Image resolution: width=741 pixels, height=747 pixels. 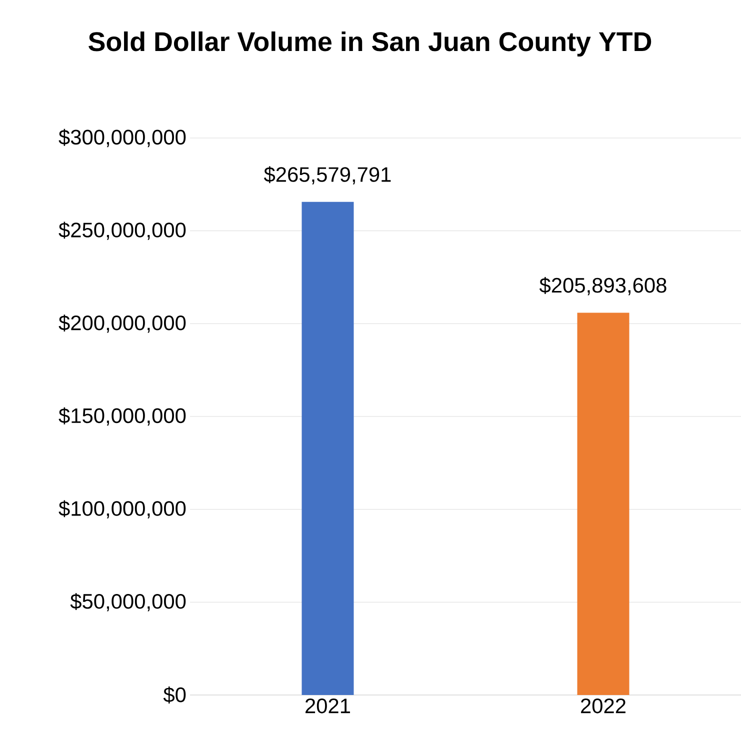 What do you see at coordinates (122, 416) in the screenshot?
I see `y-tick-label: $150,000,000` at bounding box center [122, 416].